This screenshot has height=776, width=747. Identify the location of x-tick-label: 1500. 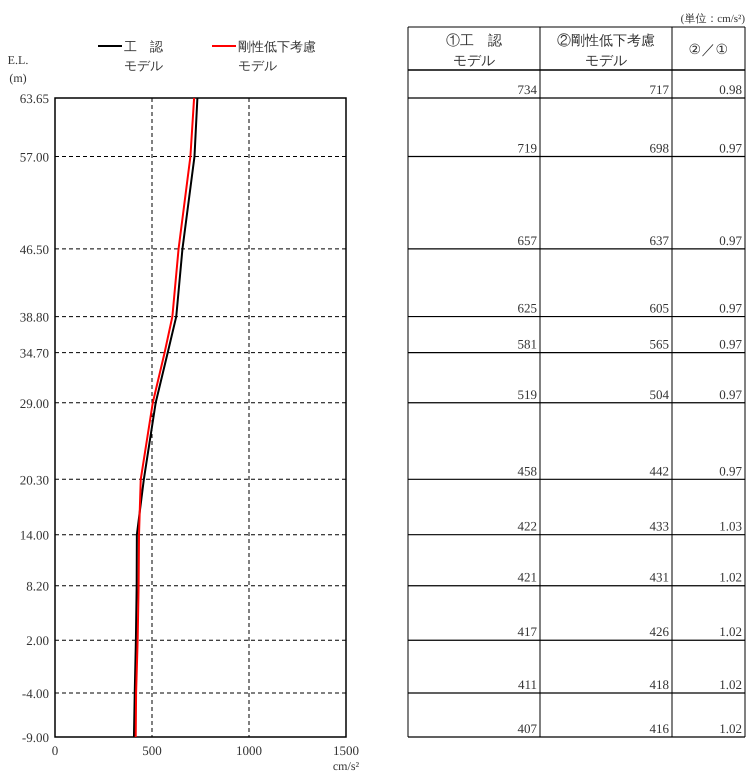
(346, 750).